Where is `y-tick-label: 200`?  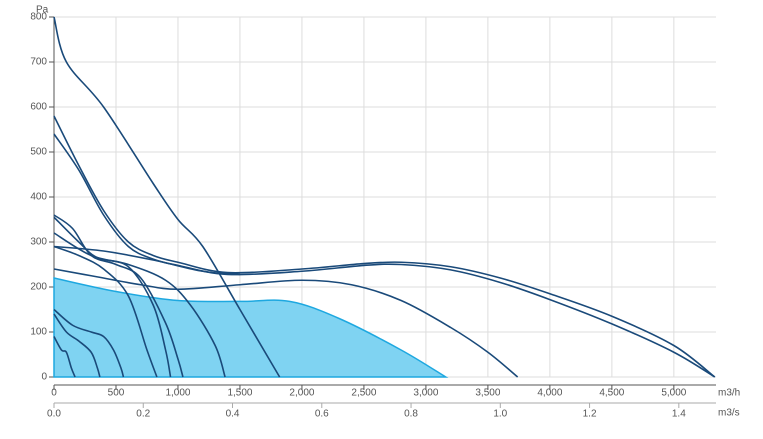 y-tick-label: 200 is located at coordinates (38, 287).